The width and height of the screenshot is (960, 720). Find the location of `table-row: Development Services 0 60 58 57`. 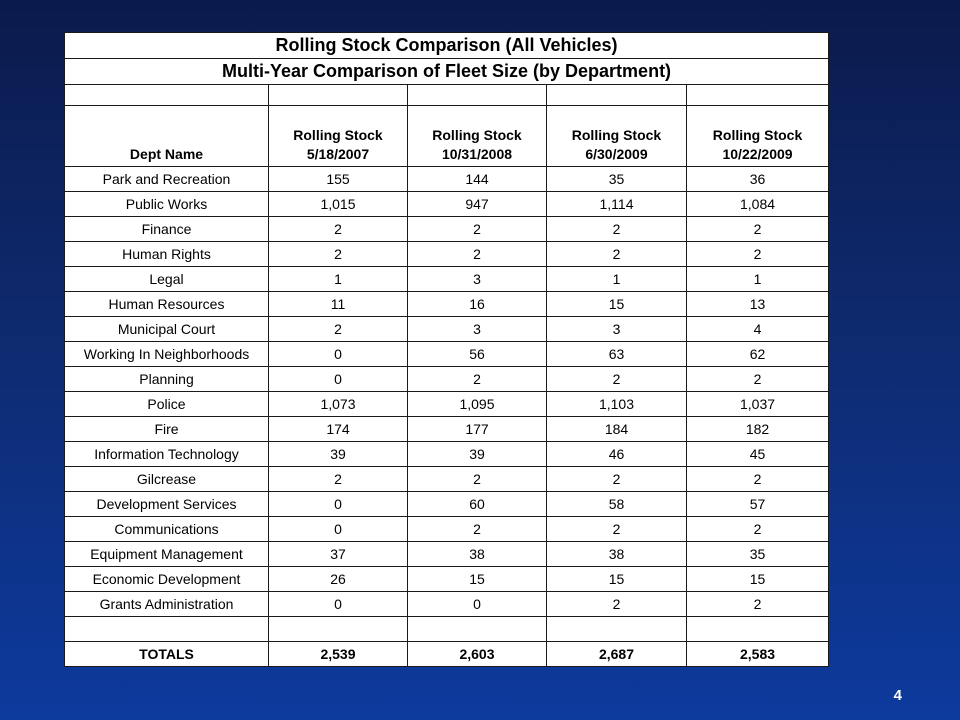

table-row: Development Services 0 60 58 57 is located at coordinates (447, 504).